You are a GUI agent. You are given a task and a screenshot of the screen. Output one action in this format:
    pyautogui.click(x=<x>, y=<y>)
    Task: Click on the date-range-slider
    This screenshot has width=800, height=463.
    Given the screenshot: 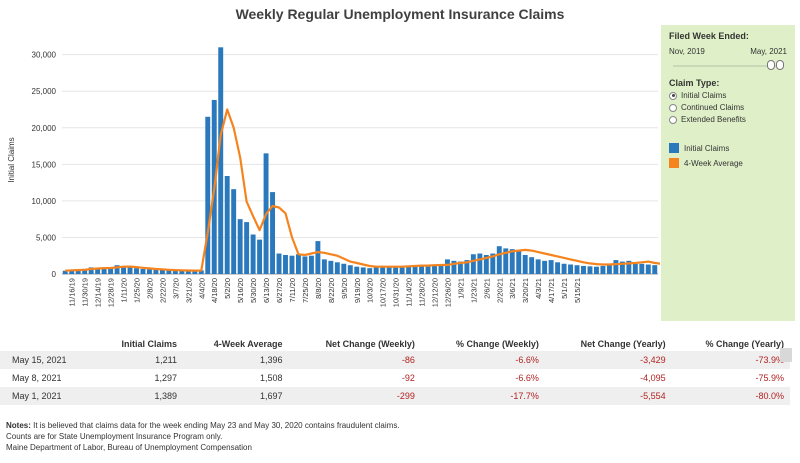 What is the action you would take?
    pyautogui.click(x=728, y=66)
    